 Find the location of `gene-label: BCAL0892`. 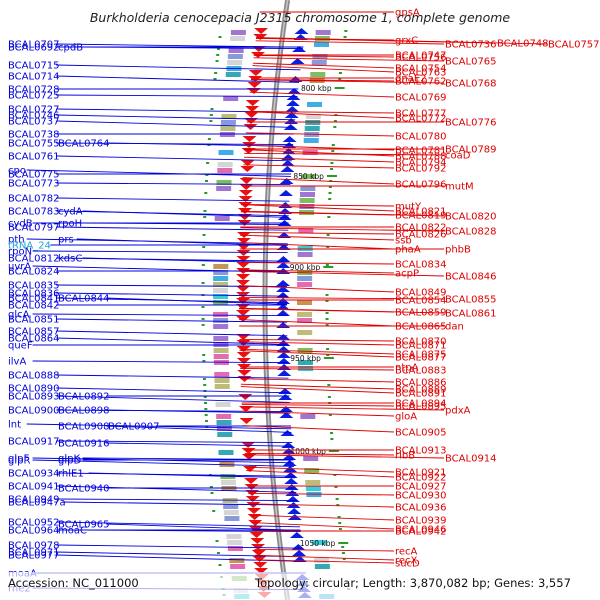

gene-label: BCAL0892 is located at coordinates (84, 397).